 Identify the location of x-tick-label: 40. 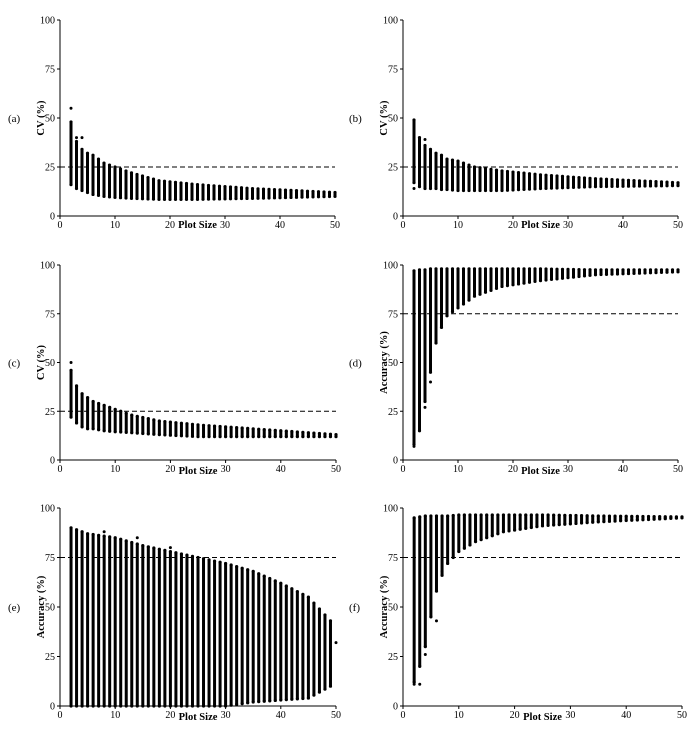
(626, 715).